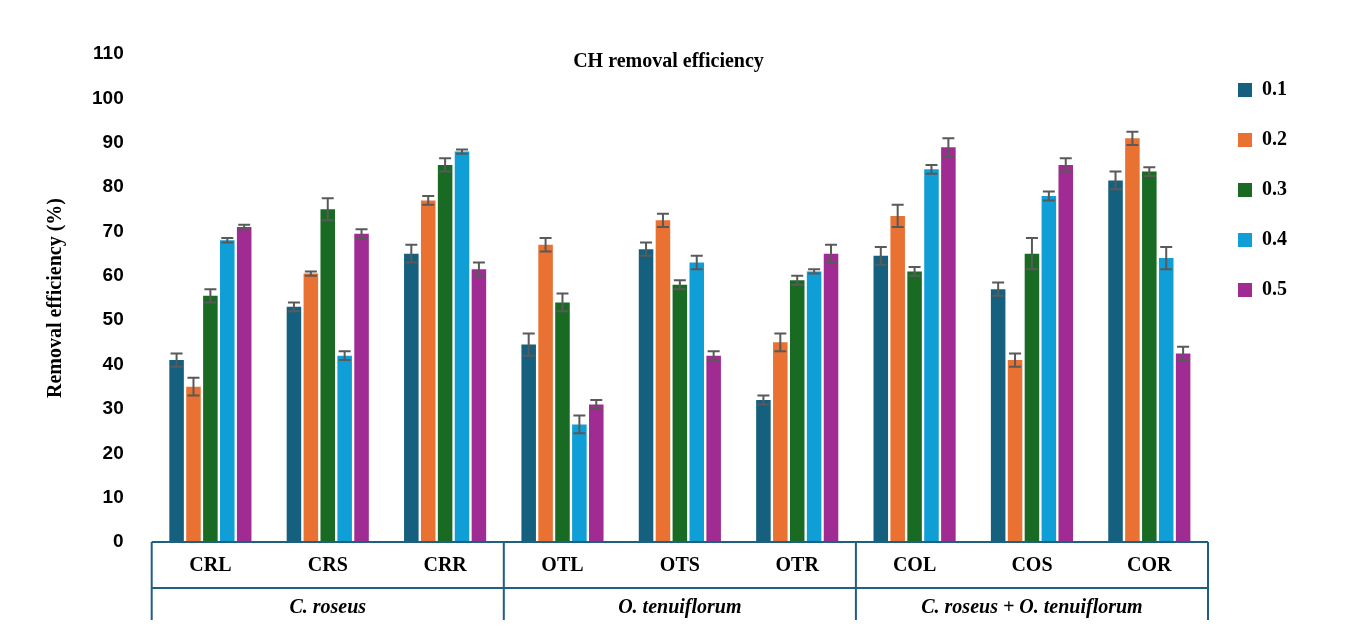 This screenshot has width=1357, height=630. Describe the element at coordinates (1032, 564) in the screenshot. I see `x-tick-label: COS` at that location.